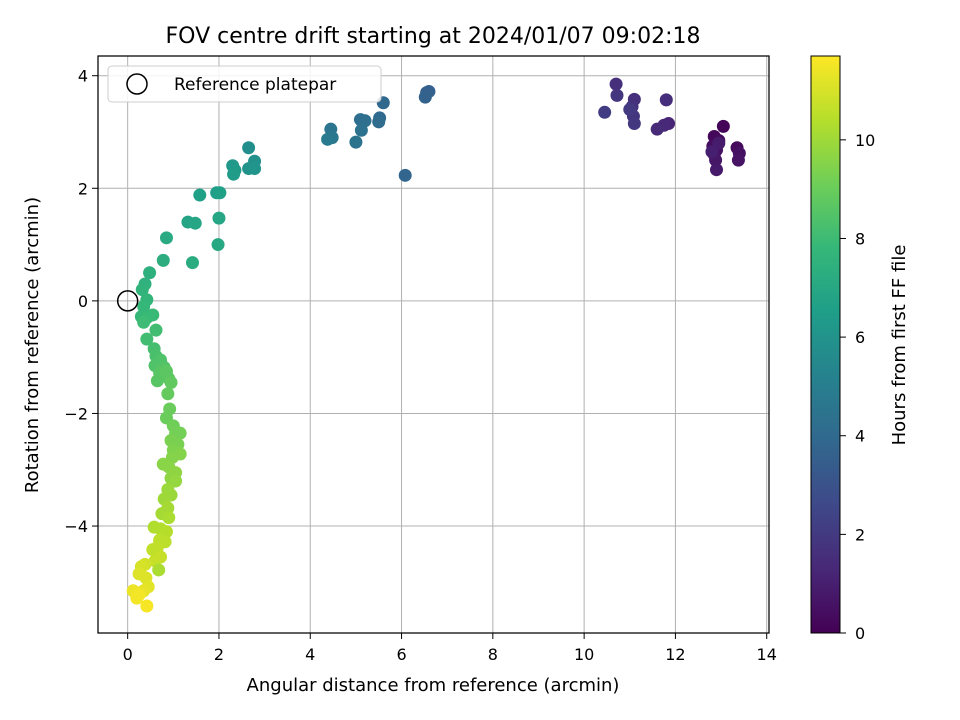 The height and width of the screenshot is (720, 960). Describe the element at coordinates (219, 654) in the screenshot. I see `x-tick-label: 2` at that location.